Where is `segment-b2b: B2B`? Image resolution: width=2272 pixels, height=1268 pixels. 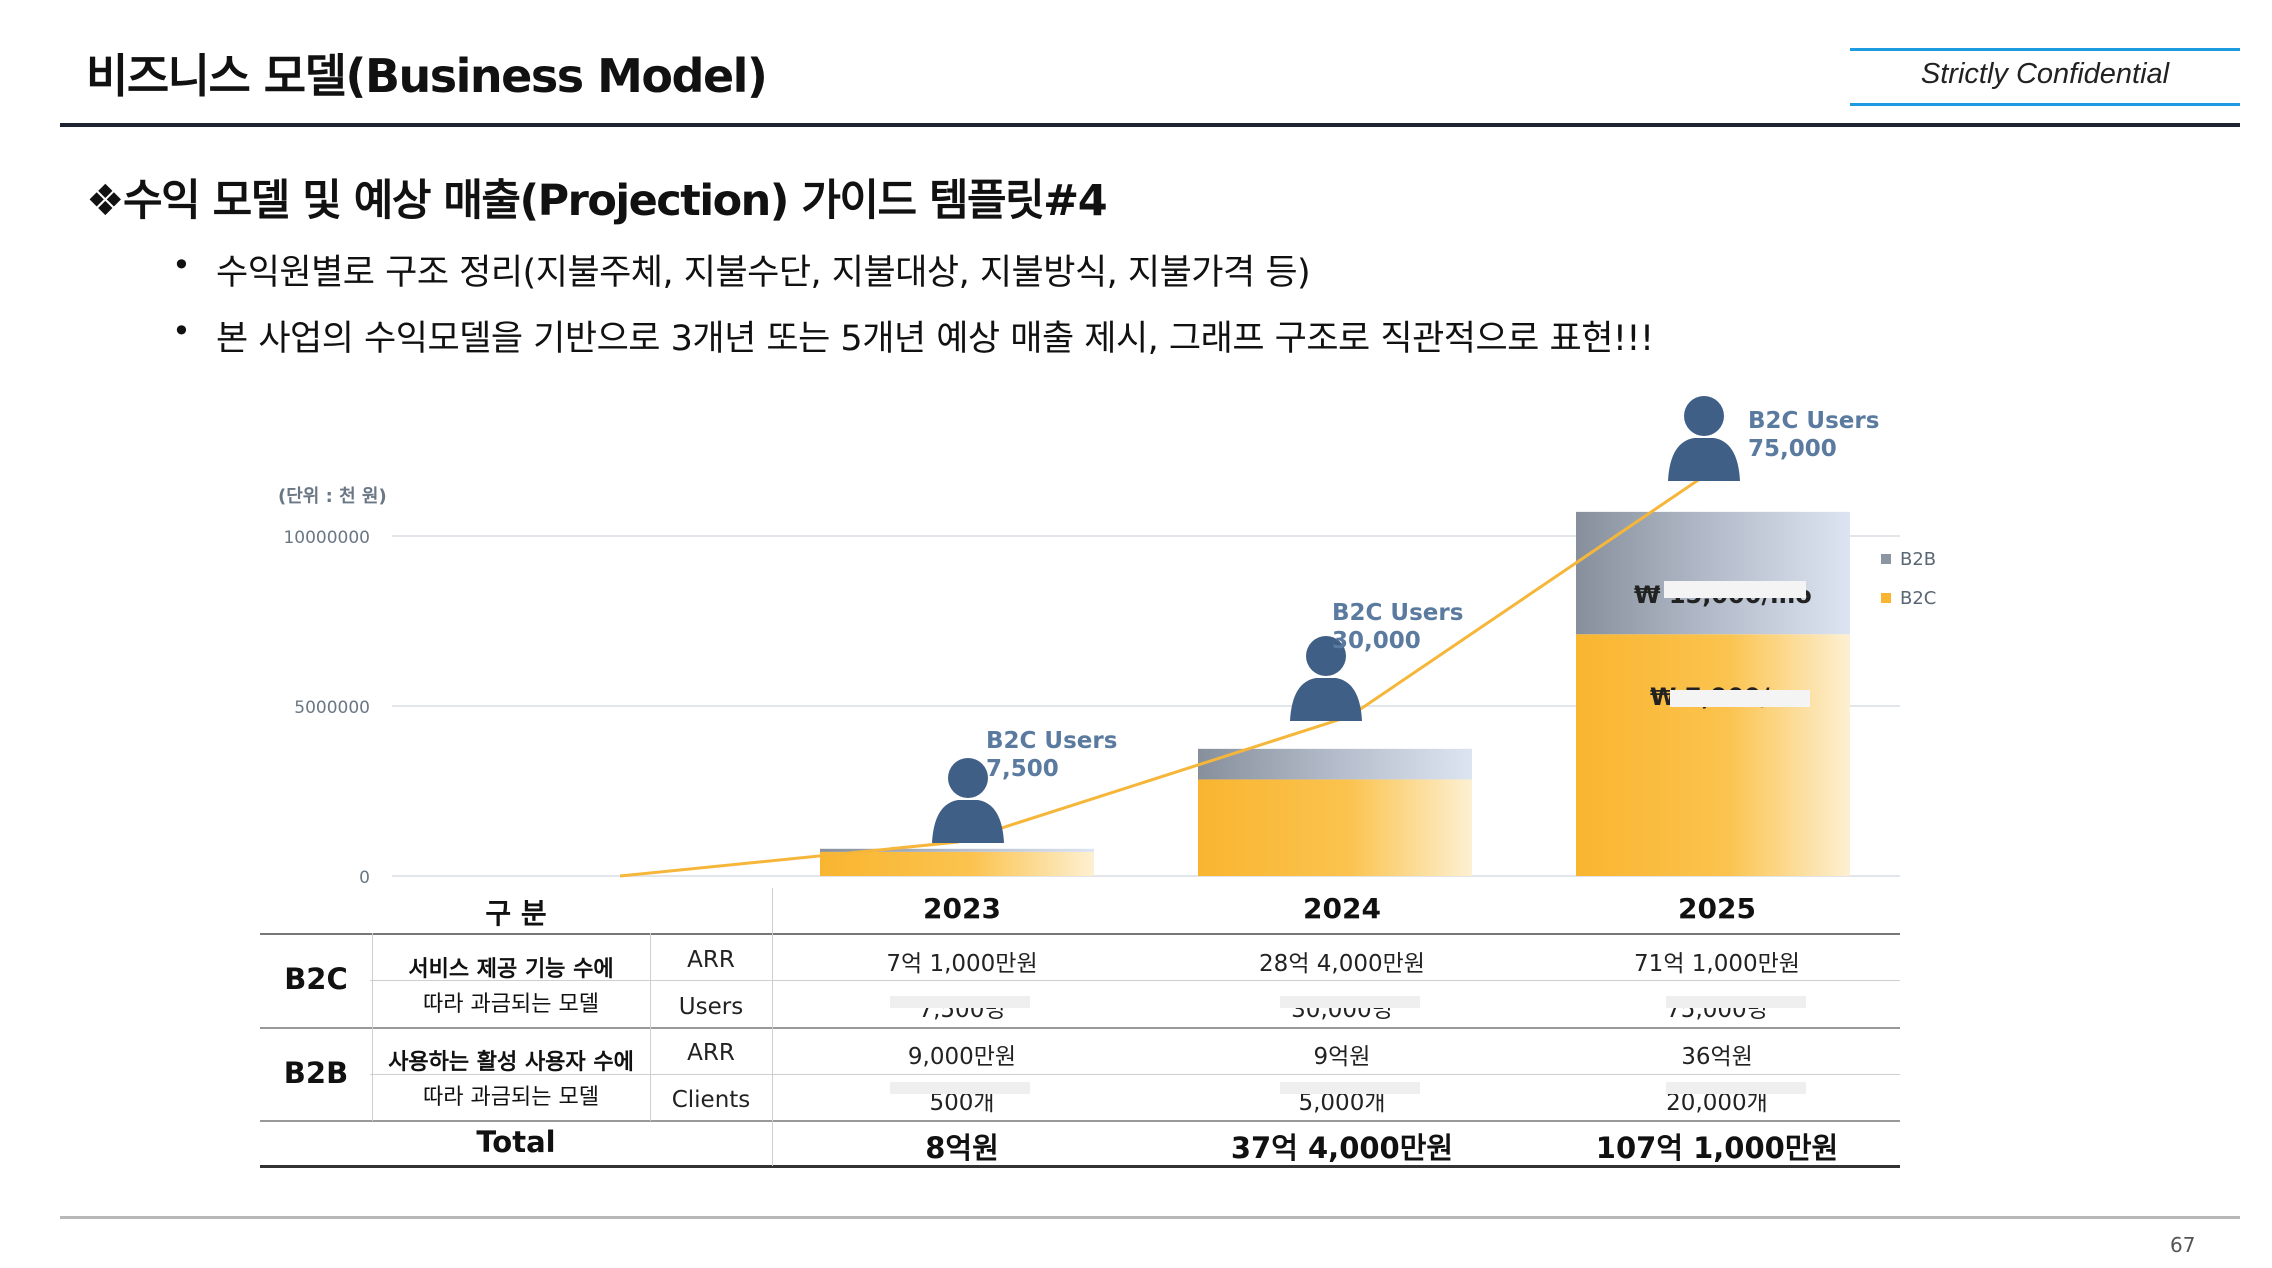
segment-b2b: B2B is located at coordinates (316, 1073).